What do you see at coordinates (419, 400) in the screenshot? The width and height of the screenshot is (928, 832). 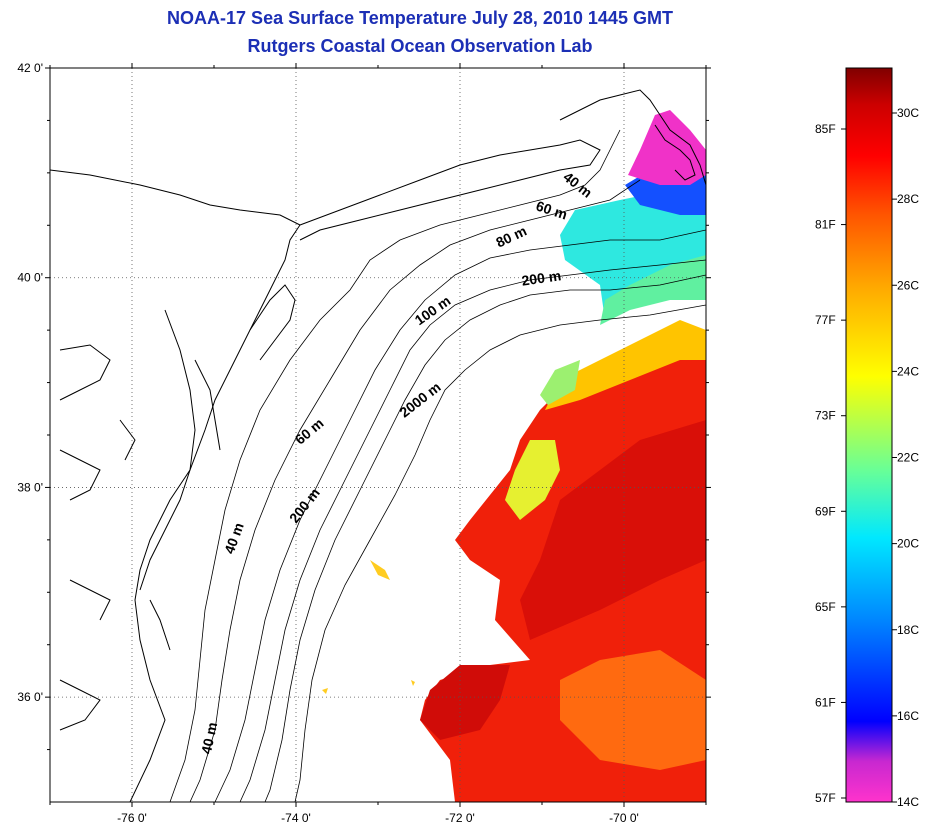 I see `isobath-label: 2000 m` at bounding box center [419, 400].